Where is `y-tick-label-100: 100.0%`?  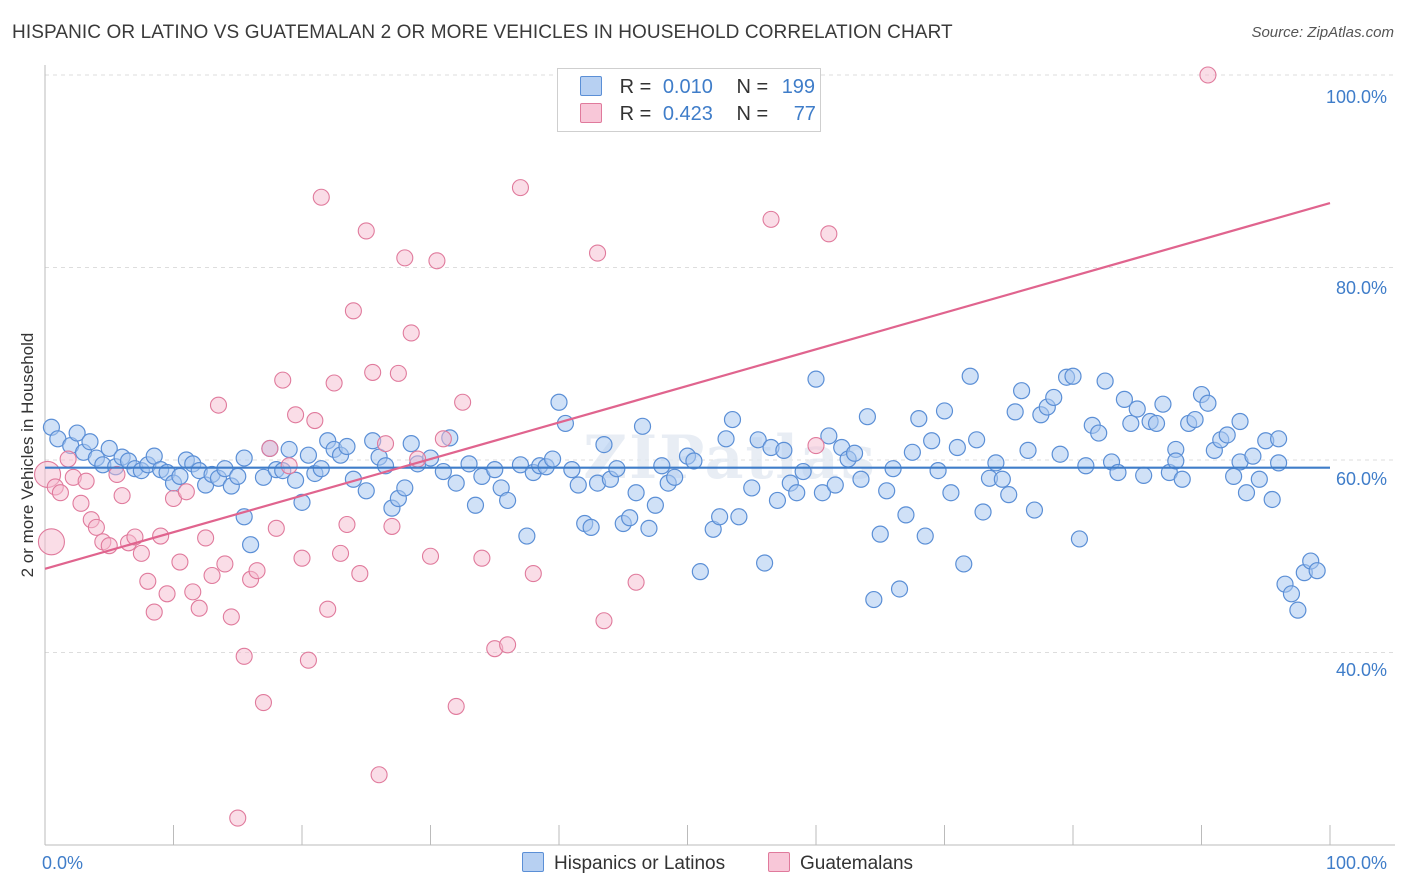 y-tick-label-100: 100.0% is located at coordinates (1357, 97).